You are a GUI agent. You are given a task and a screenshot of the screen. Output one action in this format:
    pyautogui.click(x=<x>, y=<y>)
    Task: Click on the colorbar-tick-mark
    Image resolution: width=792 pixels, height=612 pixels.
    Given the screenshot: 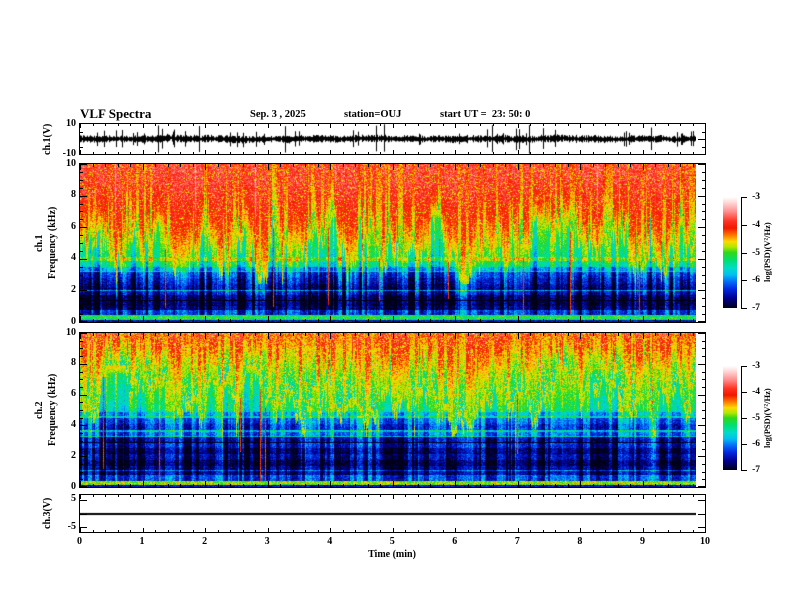 What is the action you would take?
    pyautogui.click(x=744, y=444)
    